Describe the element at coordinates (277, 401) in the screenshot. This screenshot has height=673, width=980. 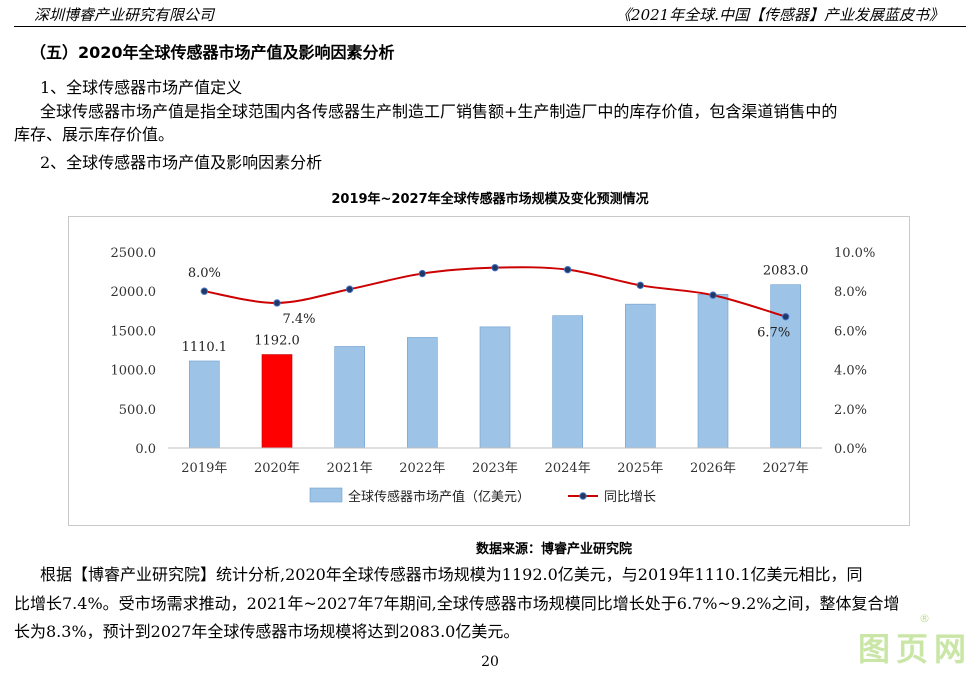
I see `bar-2020年` at that location.